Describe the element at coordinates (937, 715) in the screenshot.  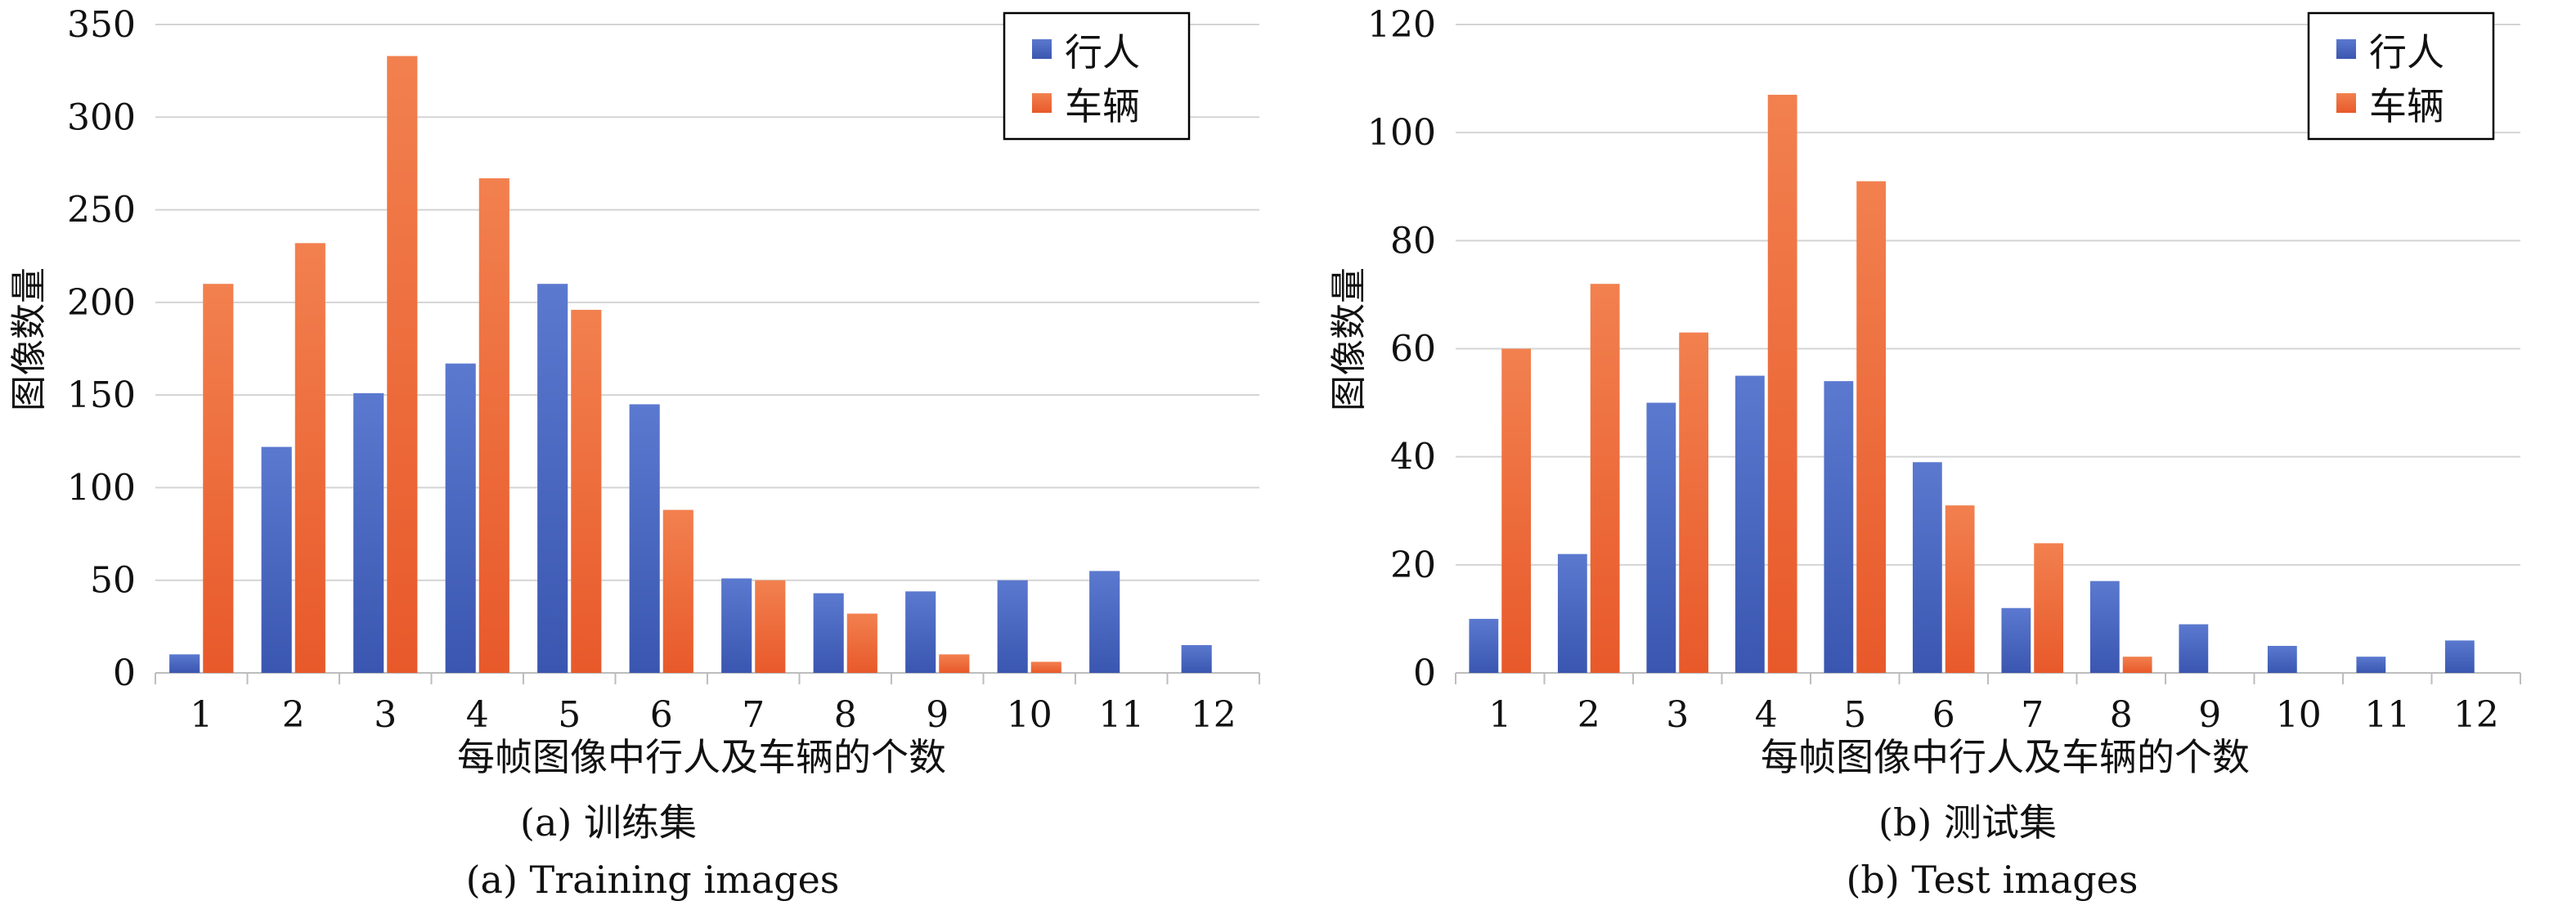
I see `x-tick-label: 9` at that location.